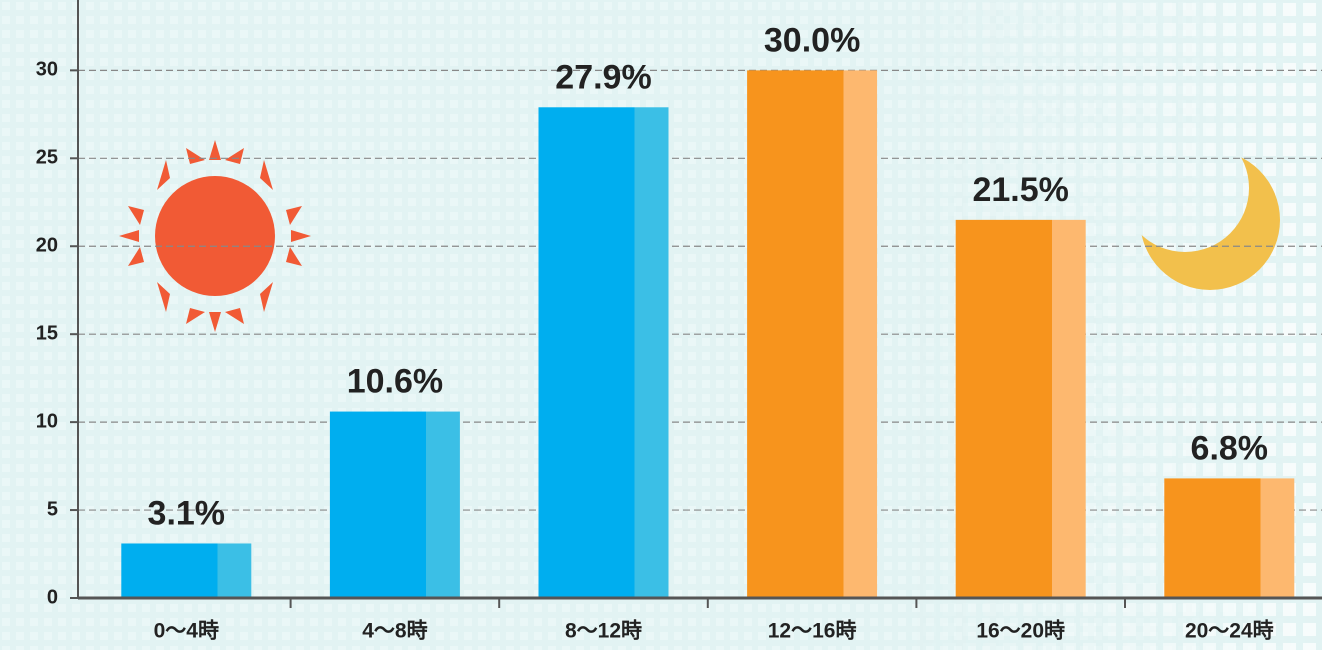 The width and height of the screenshot is (1322, 650). Describe the element at coordinates (47, 421) in the screenshot. I see `y-tick-label: 10` at that location.